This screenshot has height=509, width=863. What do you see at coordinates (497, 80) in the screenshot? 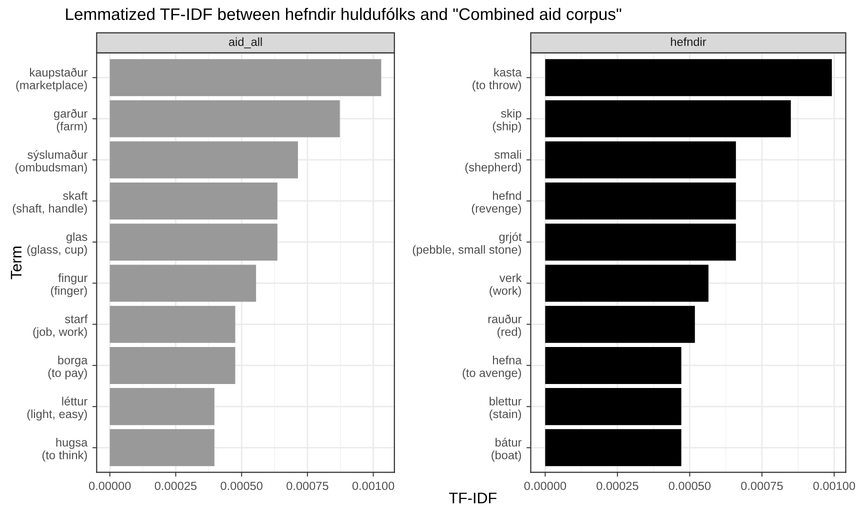
I see `y-tick-label: kasta (to throw)` at bounding box center [497, 80].